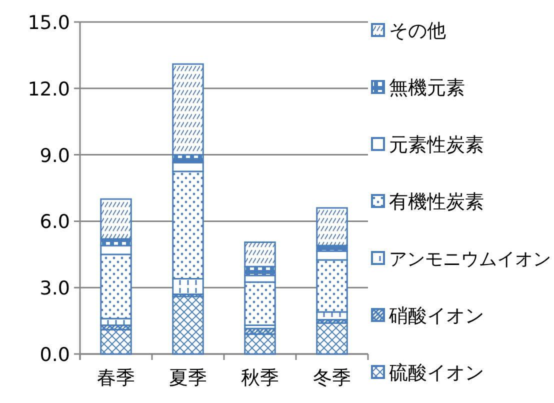 Image resolution: width=554 pixels, height=403 pixels. Describe the element at coordinates (55, 155) in the screenshot. I see `y-tick-label: 9.0` at that location.